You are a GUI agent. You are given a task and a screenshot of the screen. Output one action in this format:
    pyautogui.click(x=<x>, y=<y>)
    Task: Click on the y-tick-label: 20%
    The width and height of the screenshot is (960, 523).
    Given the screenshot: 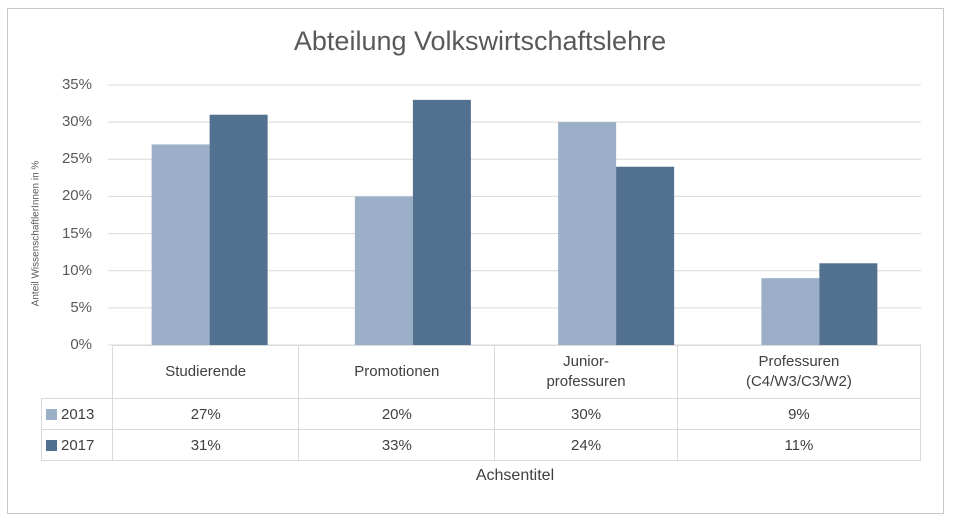 What is the action you would take?
    pyautogui.click(x=76, y=196)
    